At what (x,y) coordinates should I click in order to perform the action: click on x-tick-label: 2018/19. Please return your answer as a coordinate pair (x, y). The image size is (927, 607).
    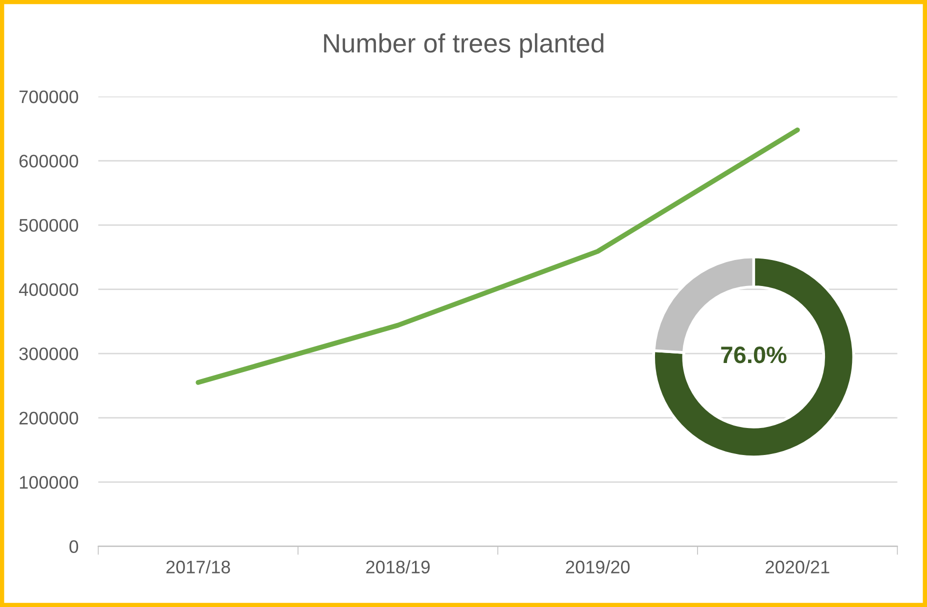
    Looking at the image, I should click on (398, 567).